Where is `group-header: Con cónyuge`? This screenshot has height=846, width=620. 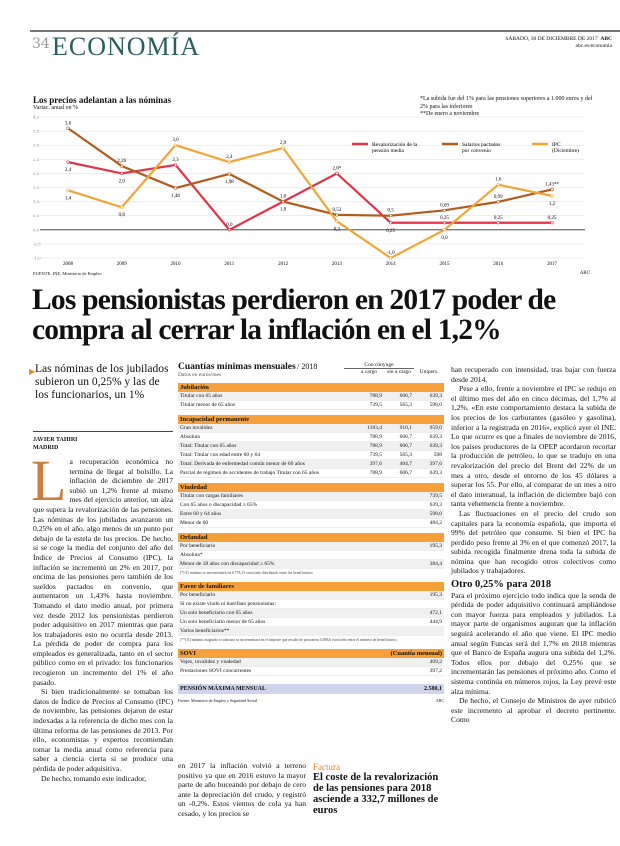
group-header: Con cónyuge is located at coordinates (379, 365).